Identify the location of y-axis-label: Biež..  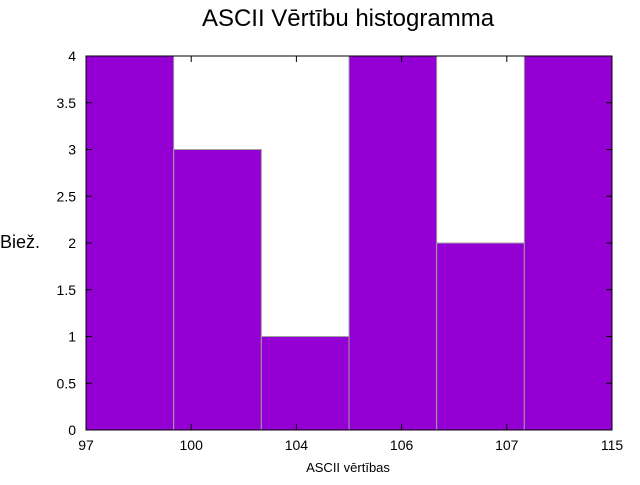
(20, 242).